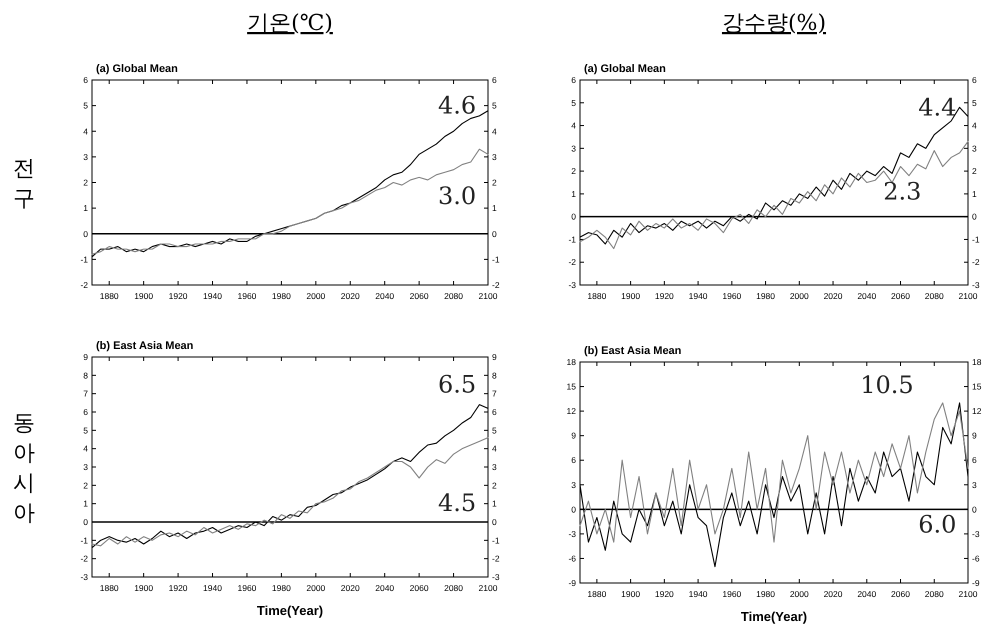  What do you see at coordinates (290, 610) in the screenshot?
I see `x-axis-title: Time(Year)` at bounding box center [290, 610].